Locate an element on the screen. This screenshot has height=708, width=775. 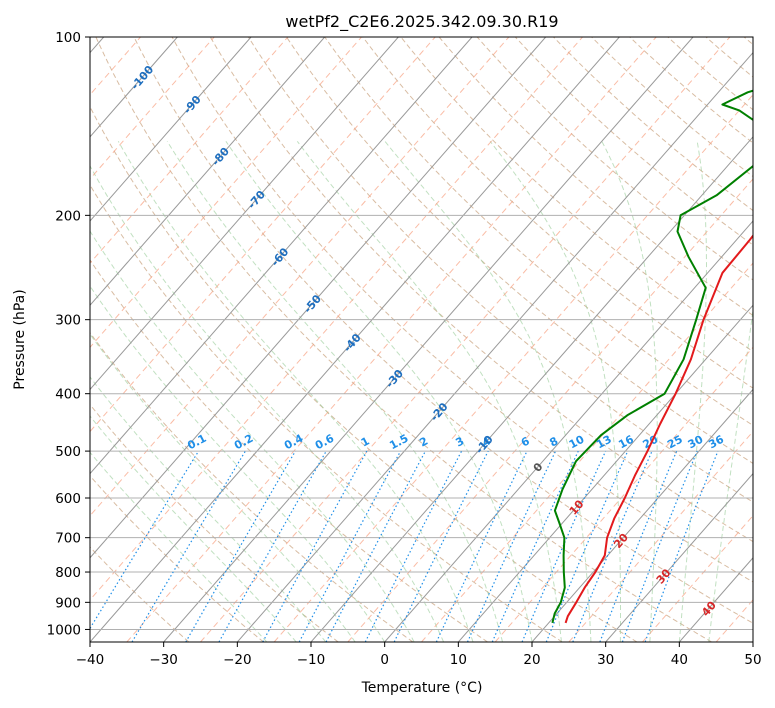
mixing-ratio-label: 13 is located at coordinates (604, 442).